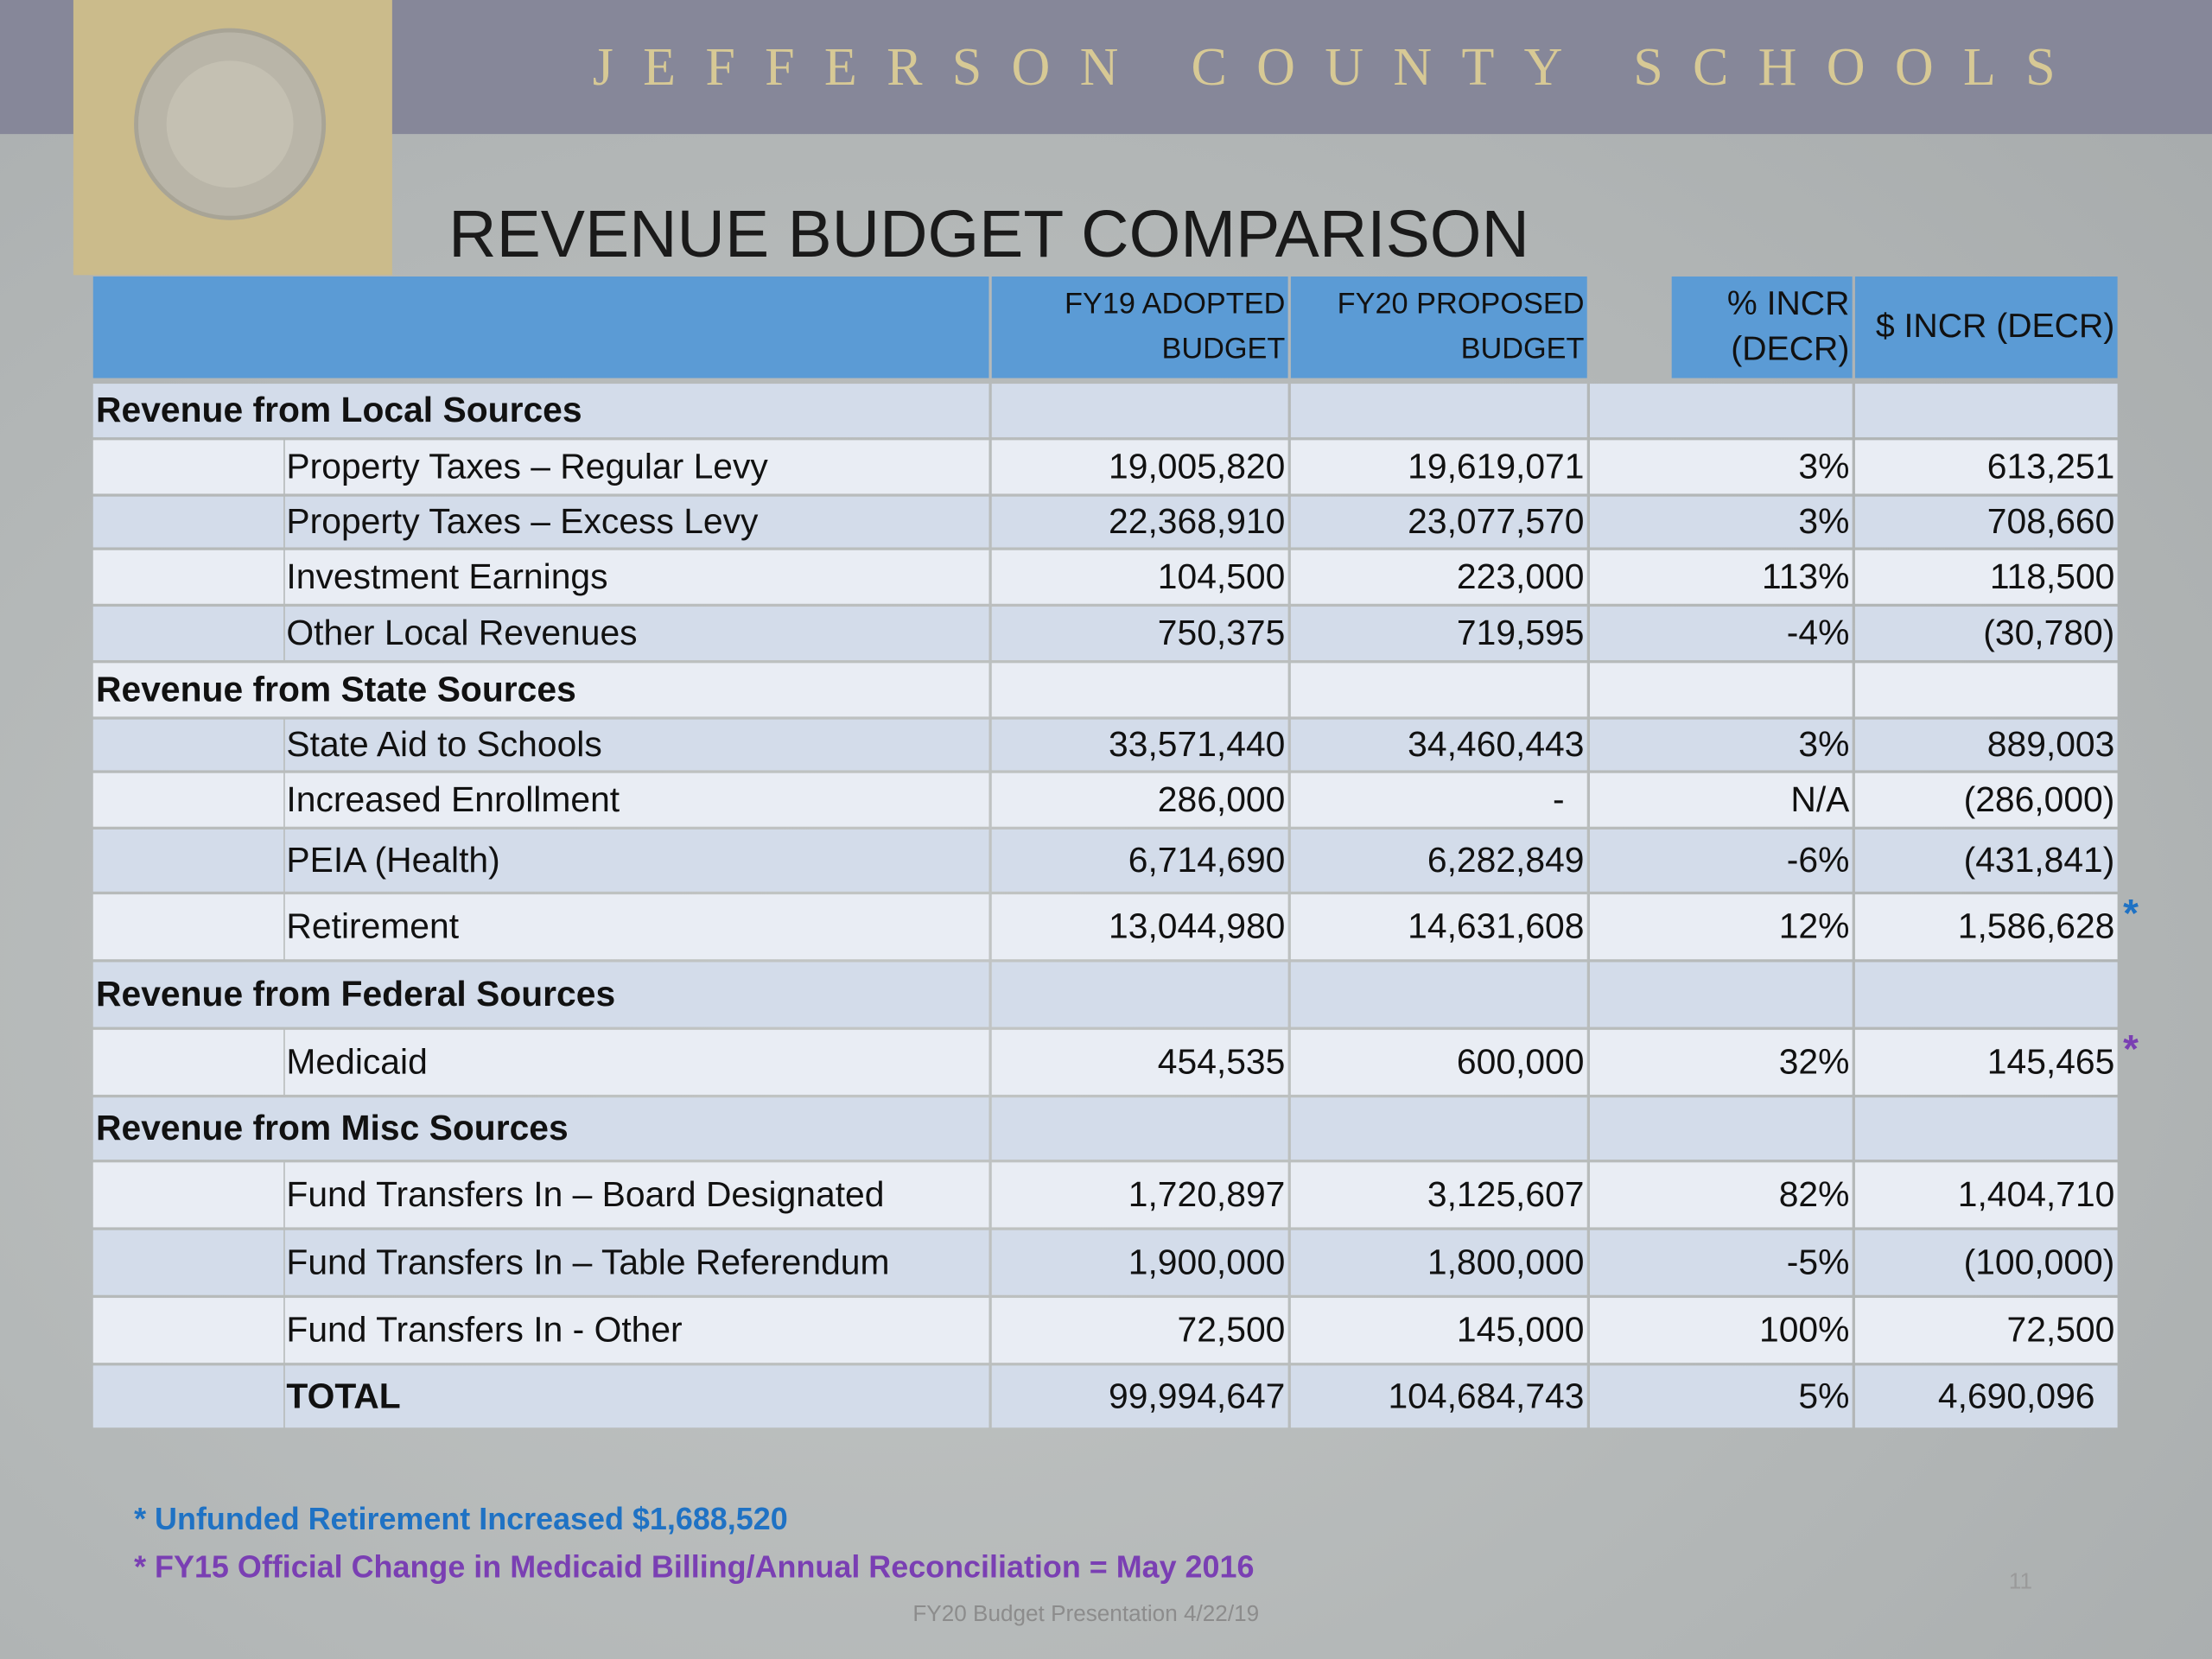 Image resolution: width=2212 pixels, height=1659 pixels. Describe the element at coordinates (636, 1396) in the screenshot. I see `row-label: TOTAL` at that location.